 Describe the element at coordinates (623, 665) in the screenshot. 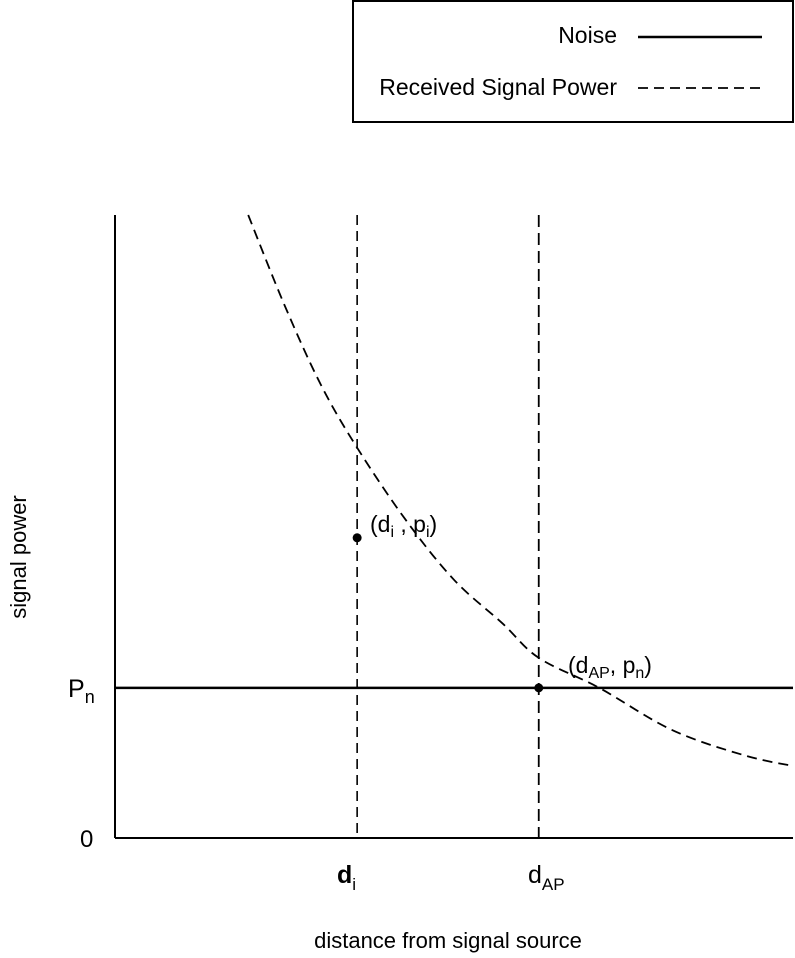

I see `annotation-dap-pn-mid: , p` at that location.